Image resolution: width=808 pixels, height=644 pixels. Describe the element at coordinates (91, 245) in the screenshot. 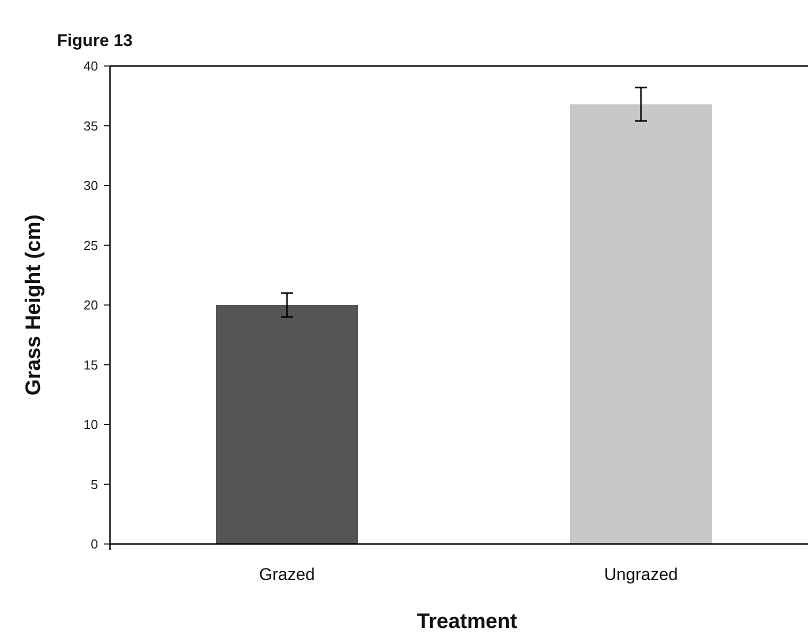

I see `y-tick-label: 25` at that location.